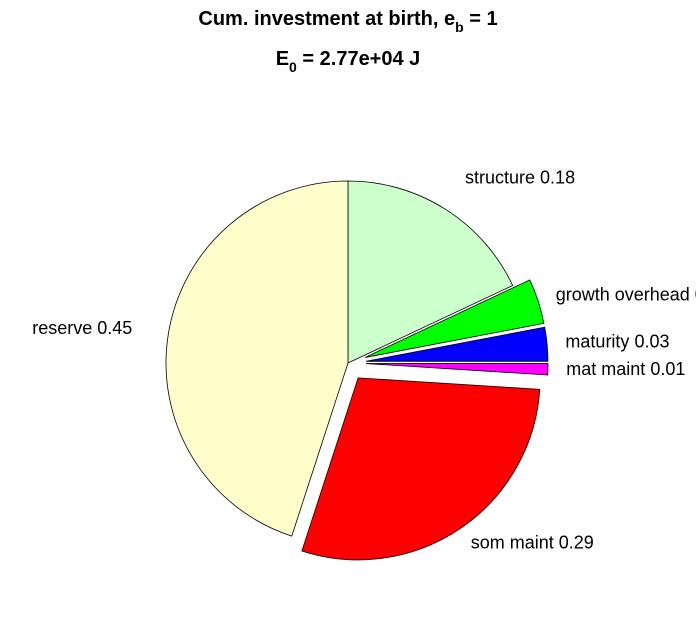  I want to click on slice-label-name: som maint, so click(512, 542).